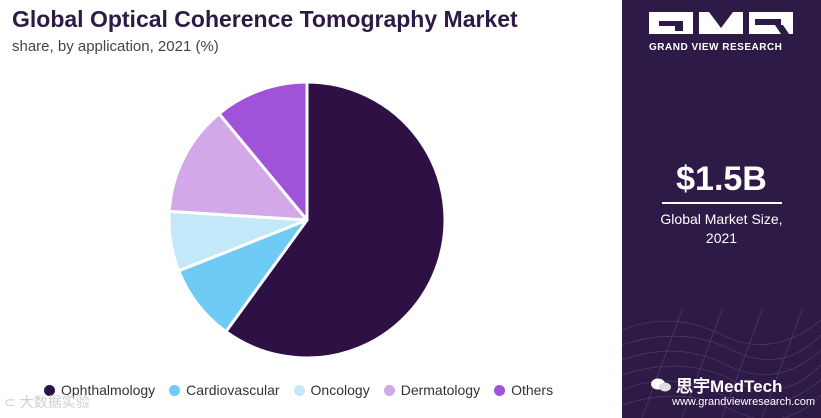  Describe the element at coordinates (721, 363) in the screenshot. I see `decorative-mesh` at that location.